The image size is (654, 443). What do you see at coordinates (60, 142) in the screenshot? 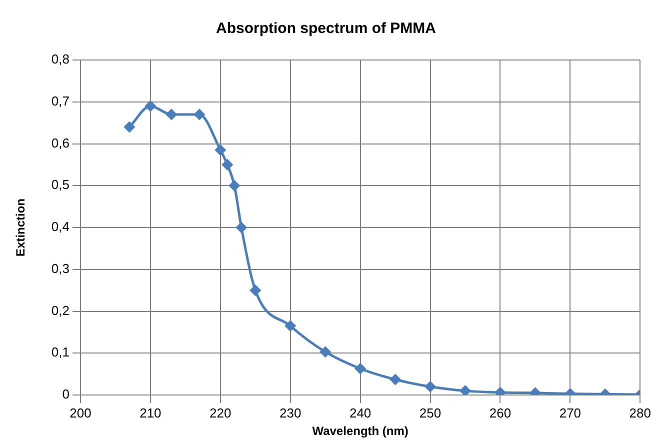
I see `y-tick-label: 0,6` at bounding box center [60, 142].